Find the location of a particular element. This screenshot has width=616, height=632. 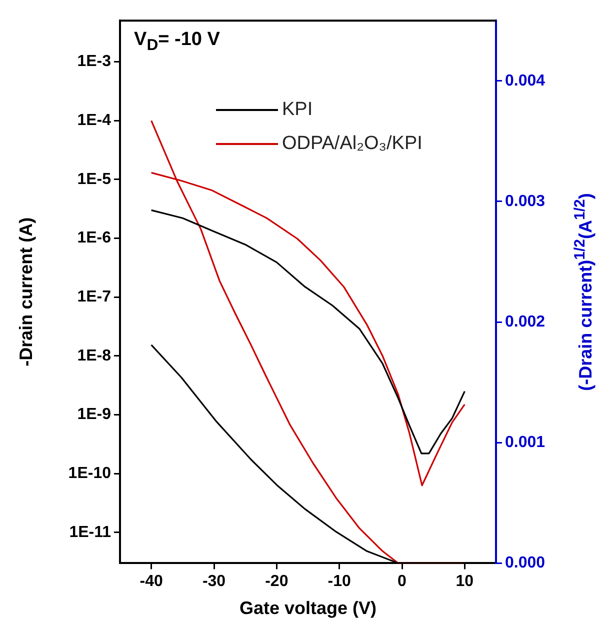

legend-label: KPI is located at coordinates (297, 109).